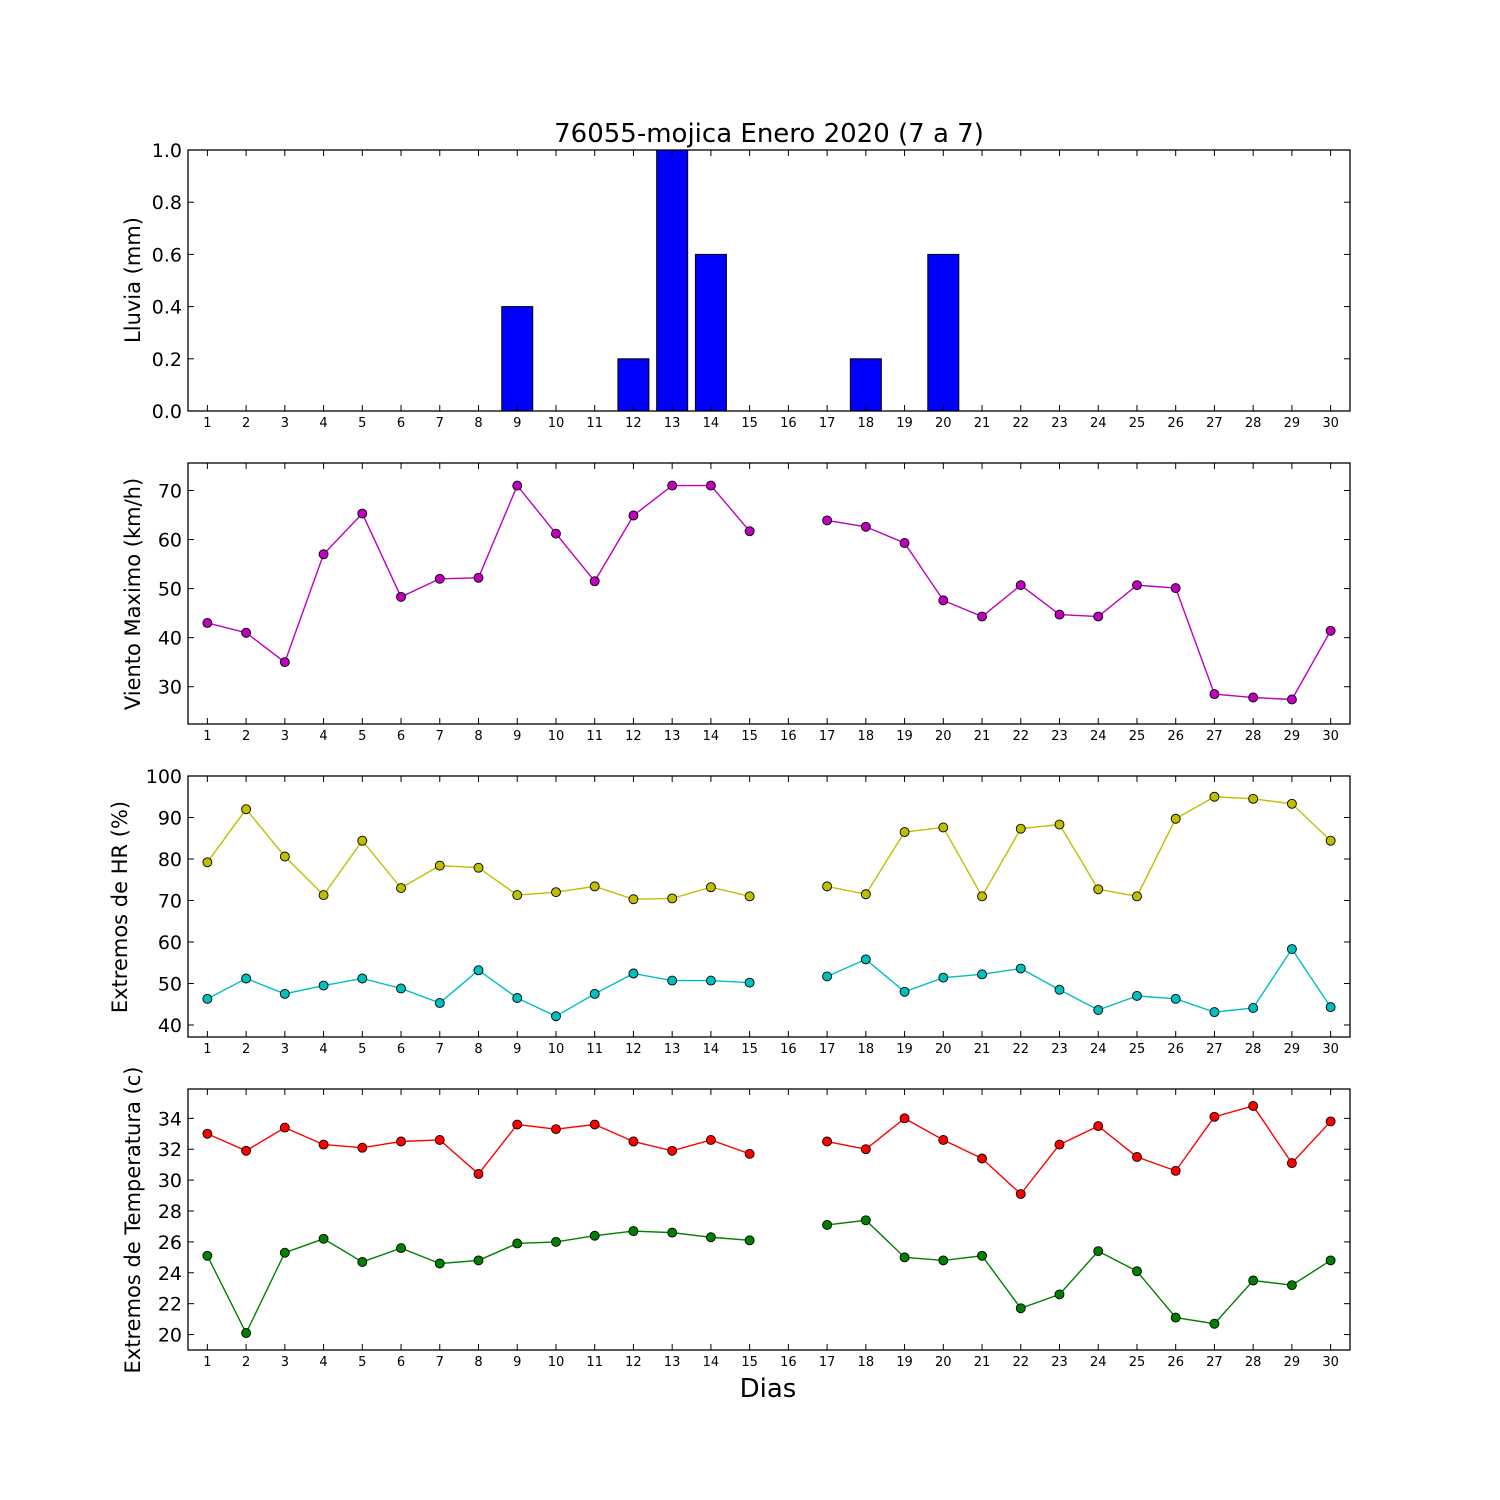 The height and width of the screenshot is (1500, 1500). What do you see at coordinates (866, 423) in the screenshot?
I see `x-tick-label: 18` at bounding box center [866, 423].